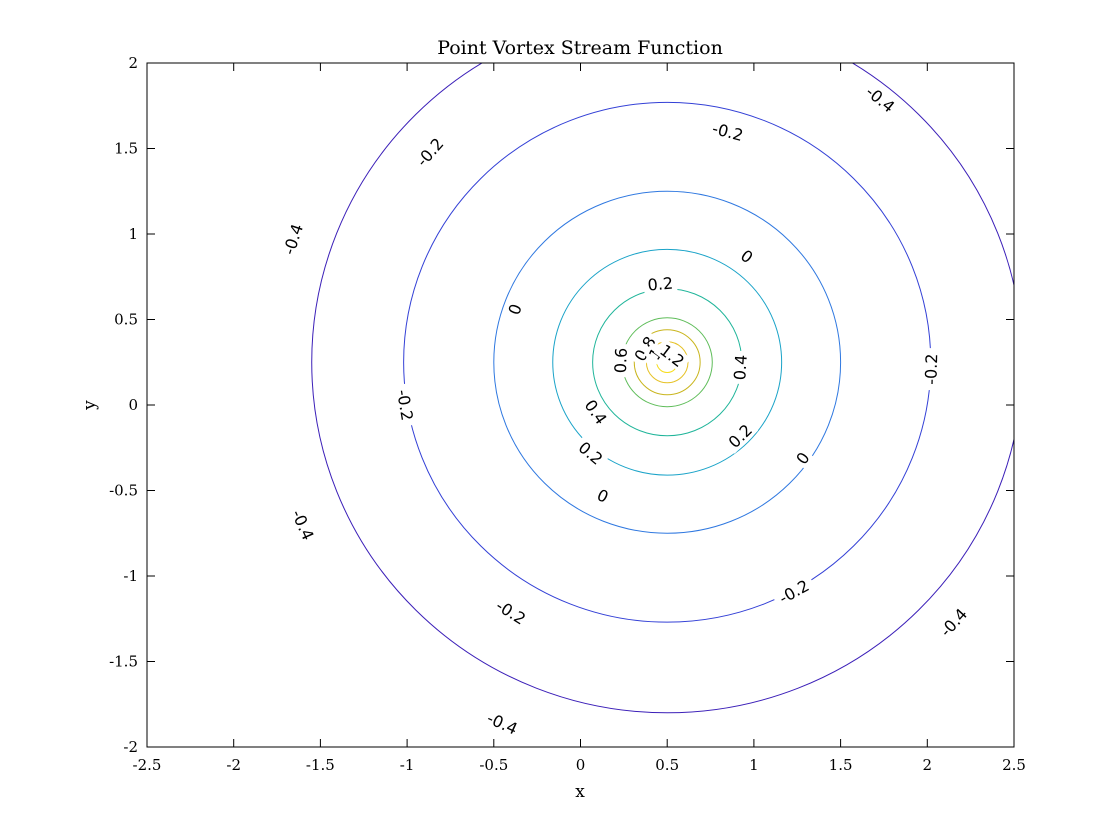 This screenshot has width=1120, height=840. I want to click on x-tick-label: 1.5, so click(841, 765).